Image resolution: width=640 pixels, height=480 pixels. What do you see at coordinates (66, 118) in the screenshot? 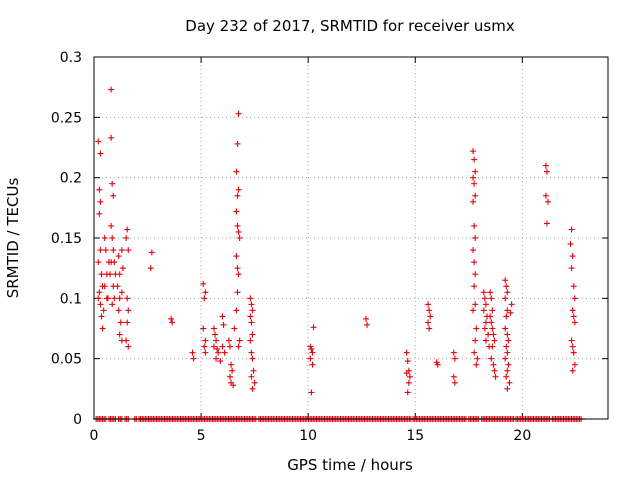
I see `y-tick-label: 0.25` at bounding box center [66, 118].